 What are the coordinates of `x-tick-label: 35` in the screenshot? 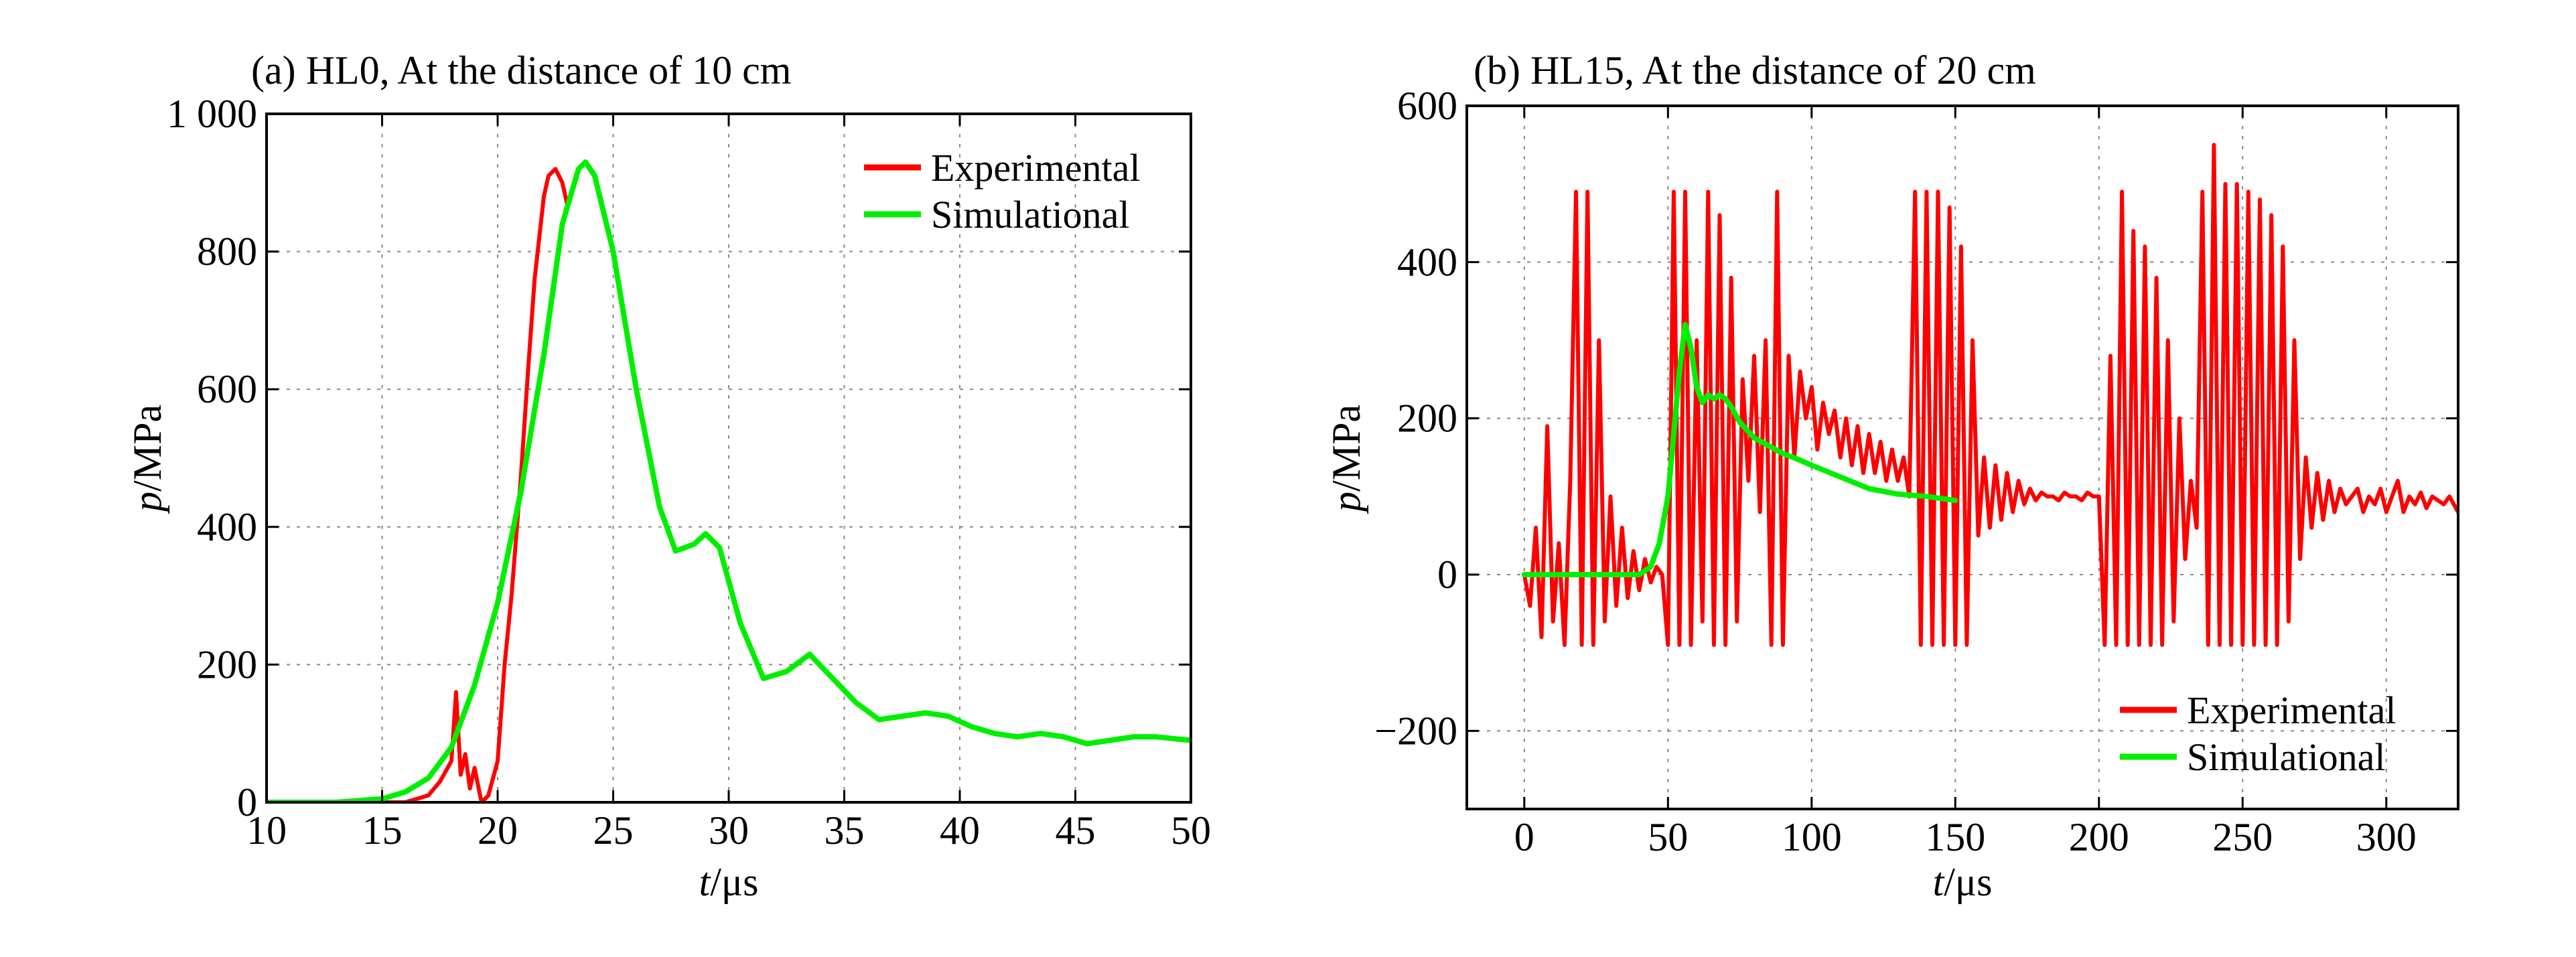 It's located at (845, 830).